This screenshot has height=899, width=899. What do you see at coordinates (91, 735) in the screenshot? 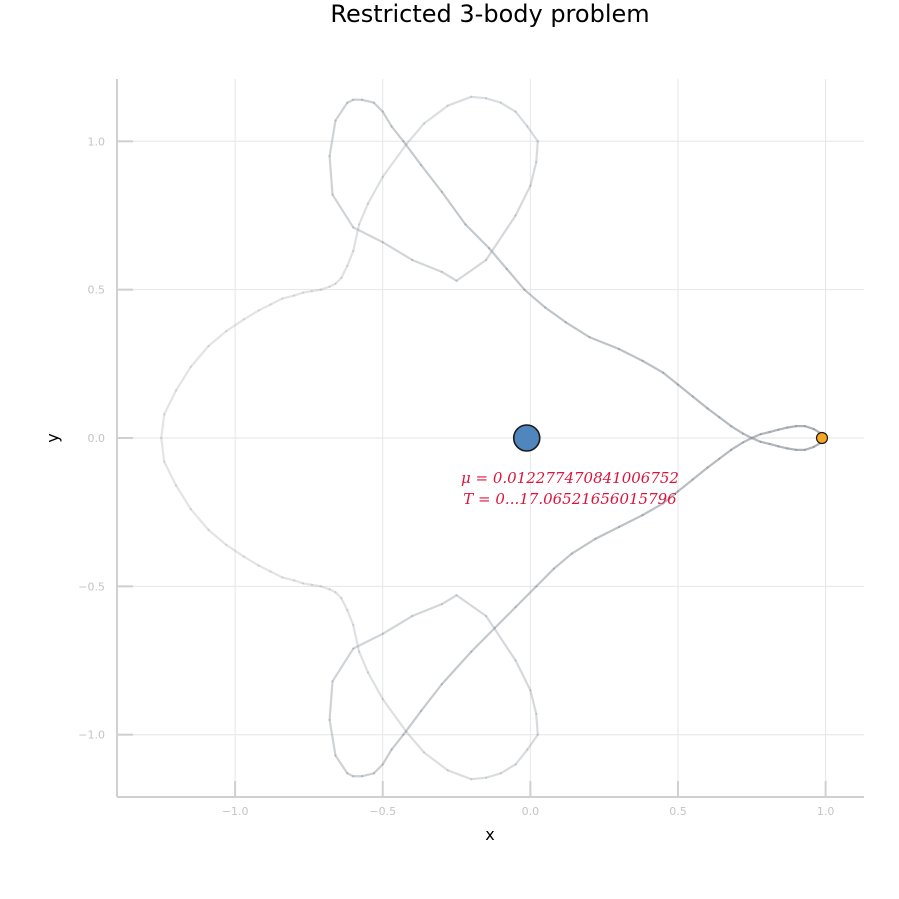
I see `y-tick-label: −1.0` at bounding box center [91, 735].